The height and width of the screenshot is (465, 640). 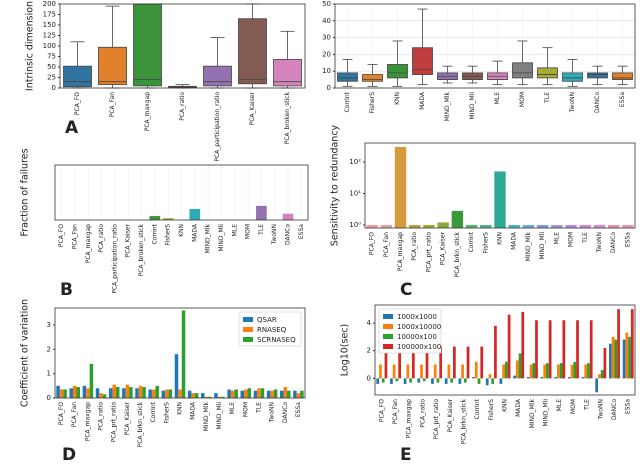 What do you see at coordinates (69, 455) in the screenshot?
I see `panel-label: D` at bounding box center [69, 455].